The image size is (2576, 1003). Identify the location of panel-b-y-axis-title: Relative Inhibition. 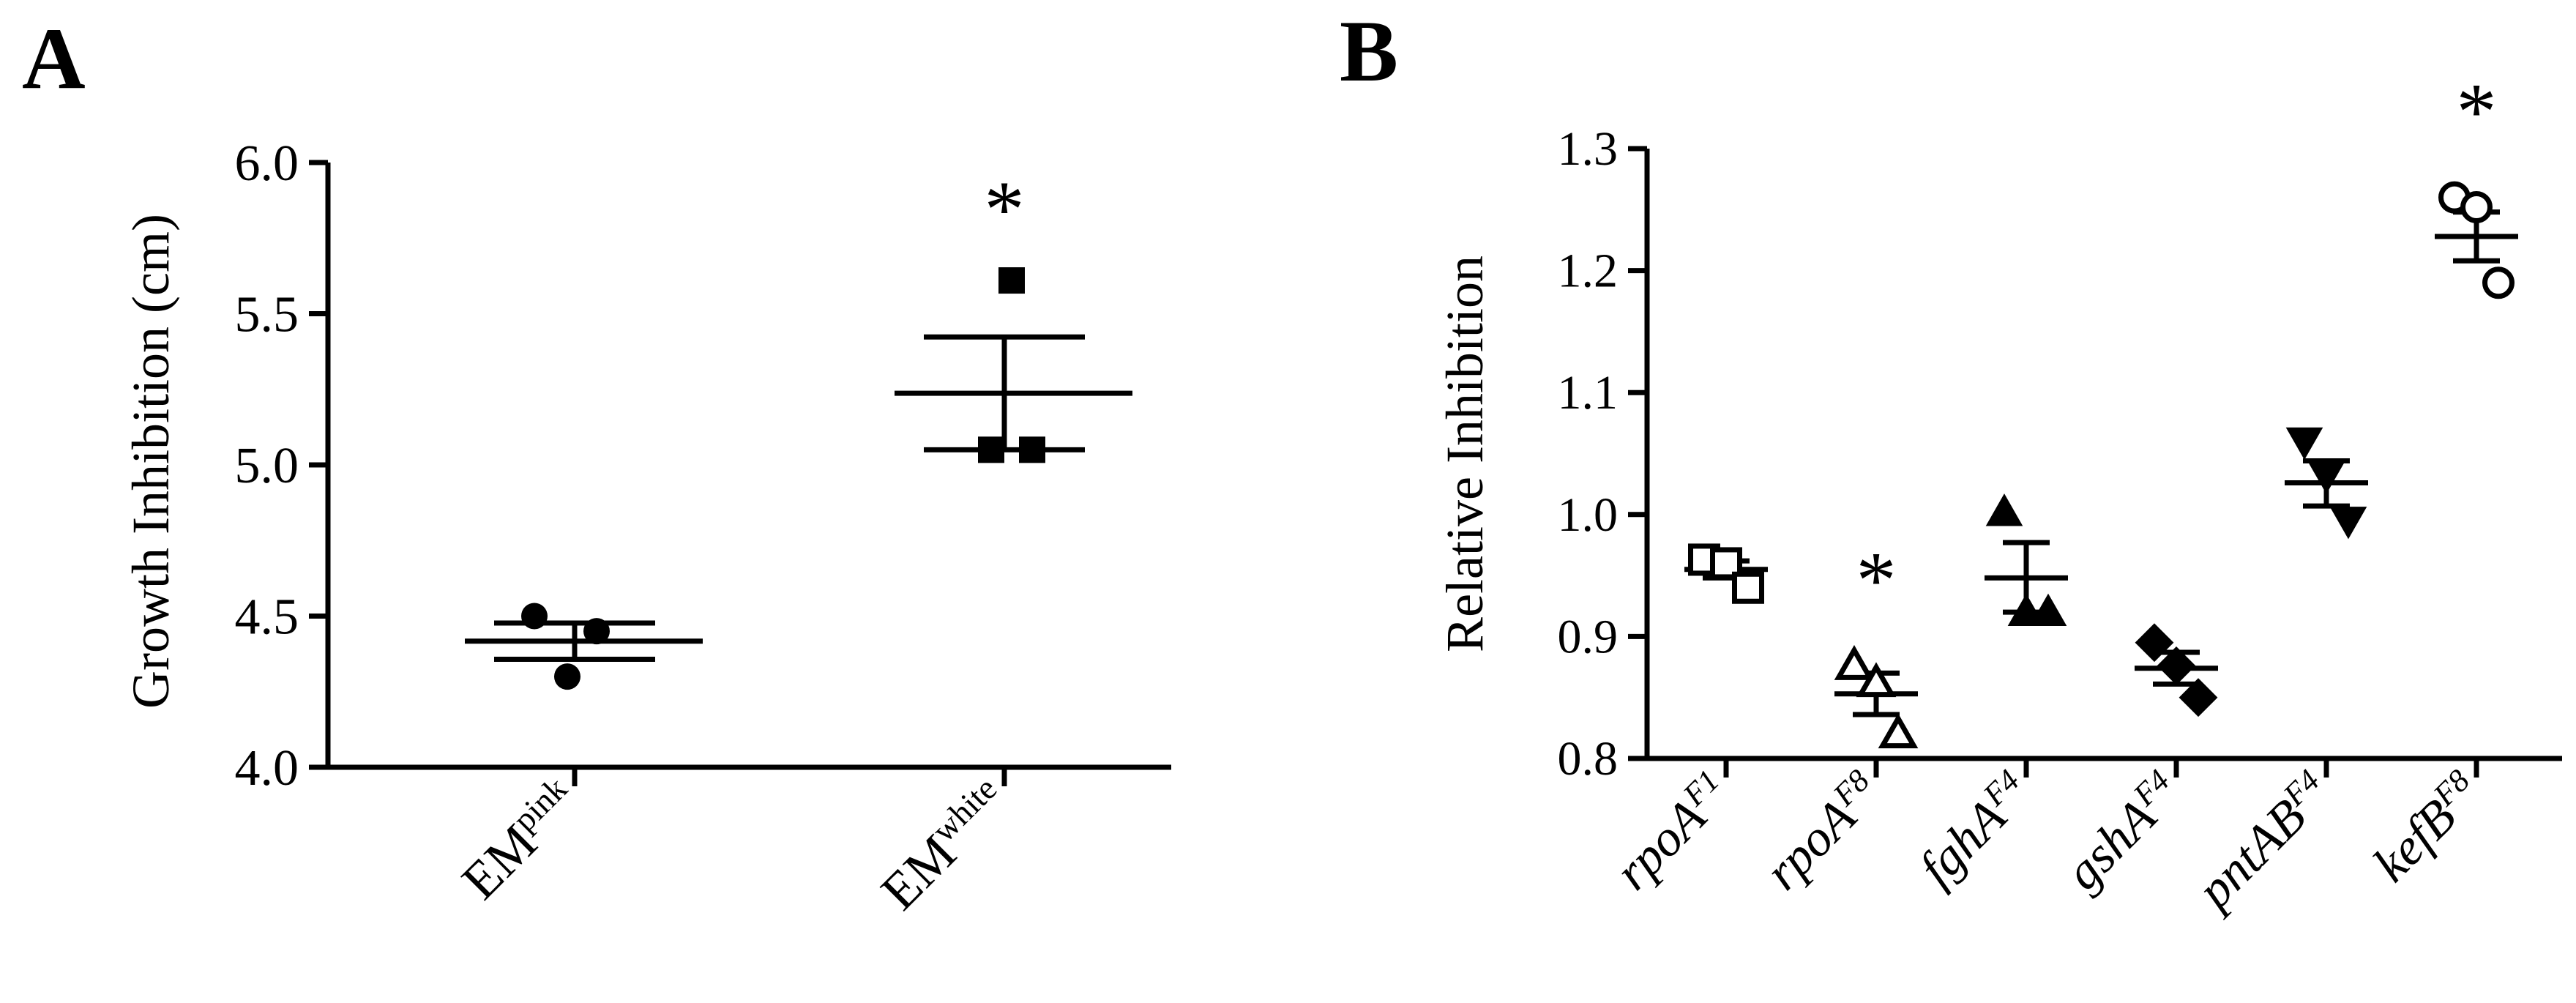
(1465, 454).